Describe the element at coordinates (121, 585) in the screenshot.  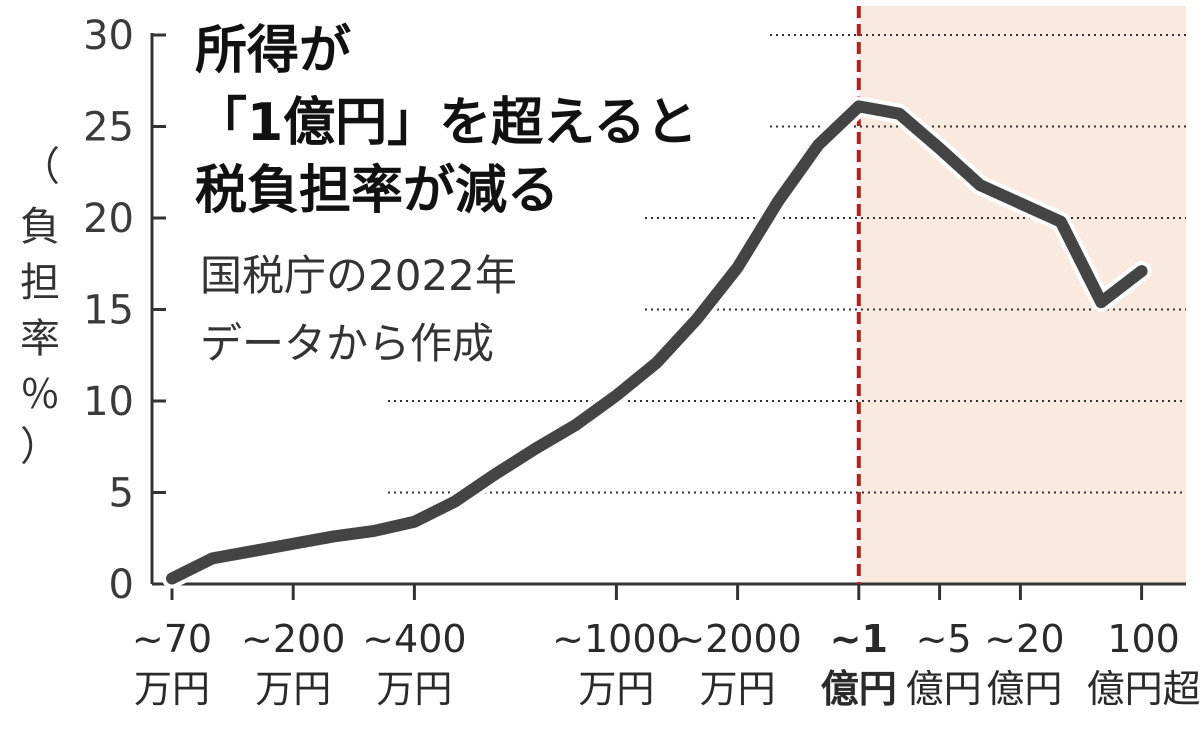
I see `y-tick-label-0: 0` at that location.